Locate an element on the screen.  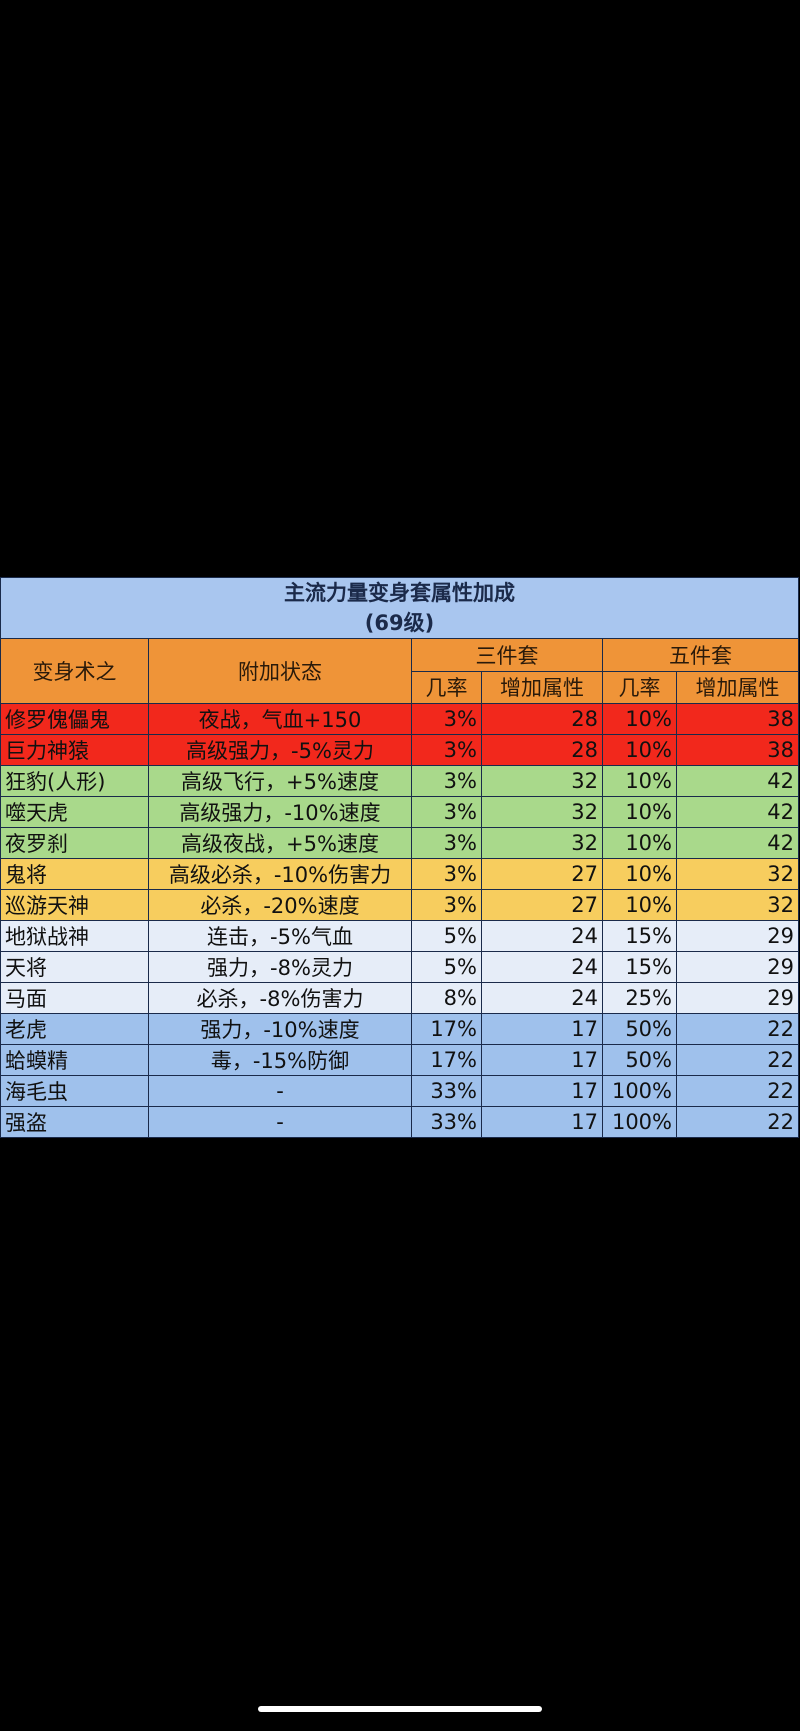
header-status: 附加状态 is located at coordinates (280, 671).